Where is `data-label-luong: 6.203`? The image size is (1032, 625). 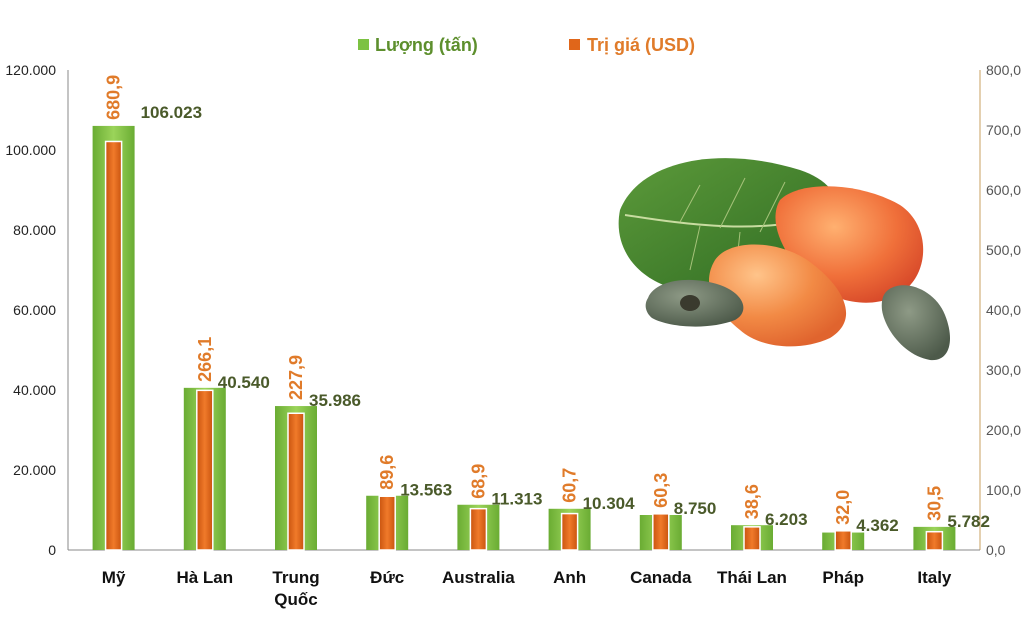 data-label-luong: 6.203 is located at coordinates (786, 519).